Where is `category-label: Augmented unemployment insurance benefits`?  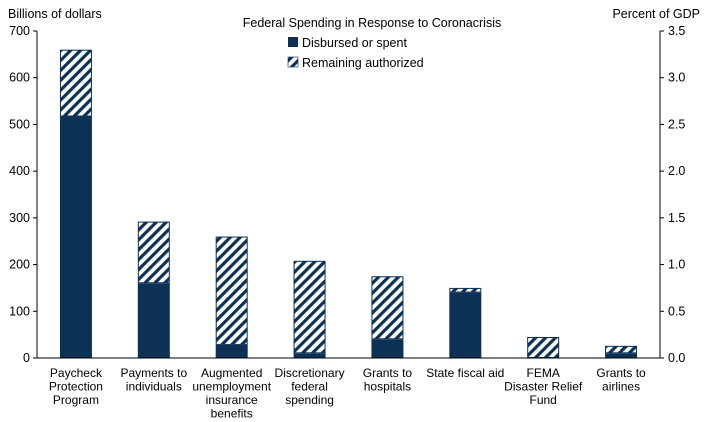 category-label: Augmented unemployment insurance benefits is located at coordinates (231, 393).